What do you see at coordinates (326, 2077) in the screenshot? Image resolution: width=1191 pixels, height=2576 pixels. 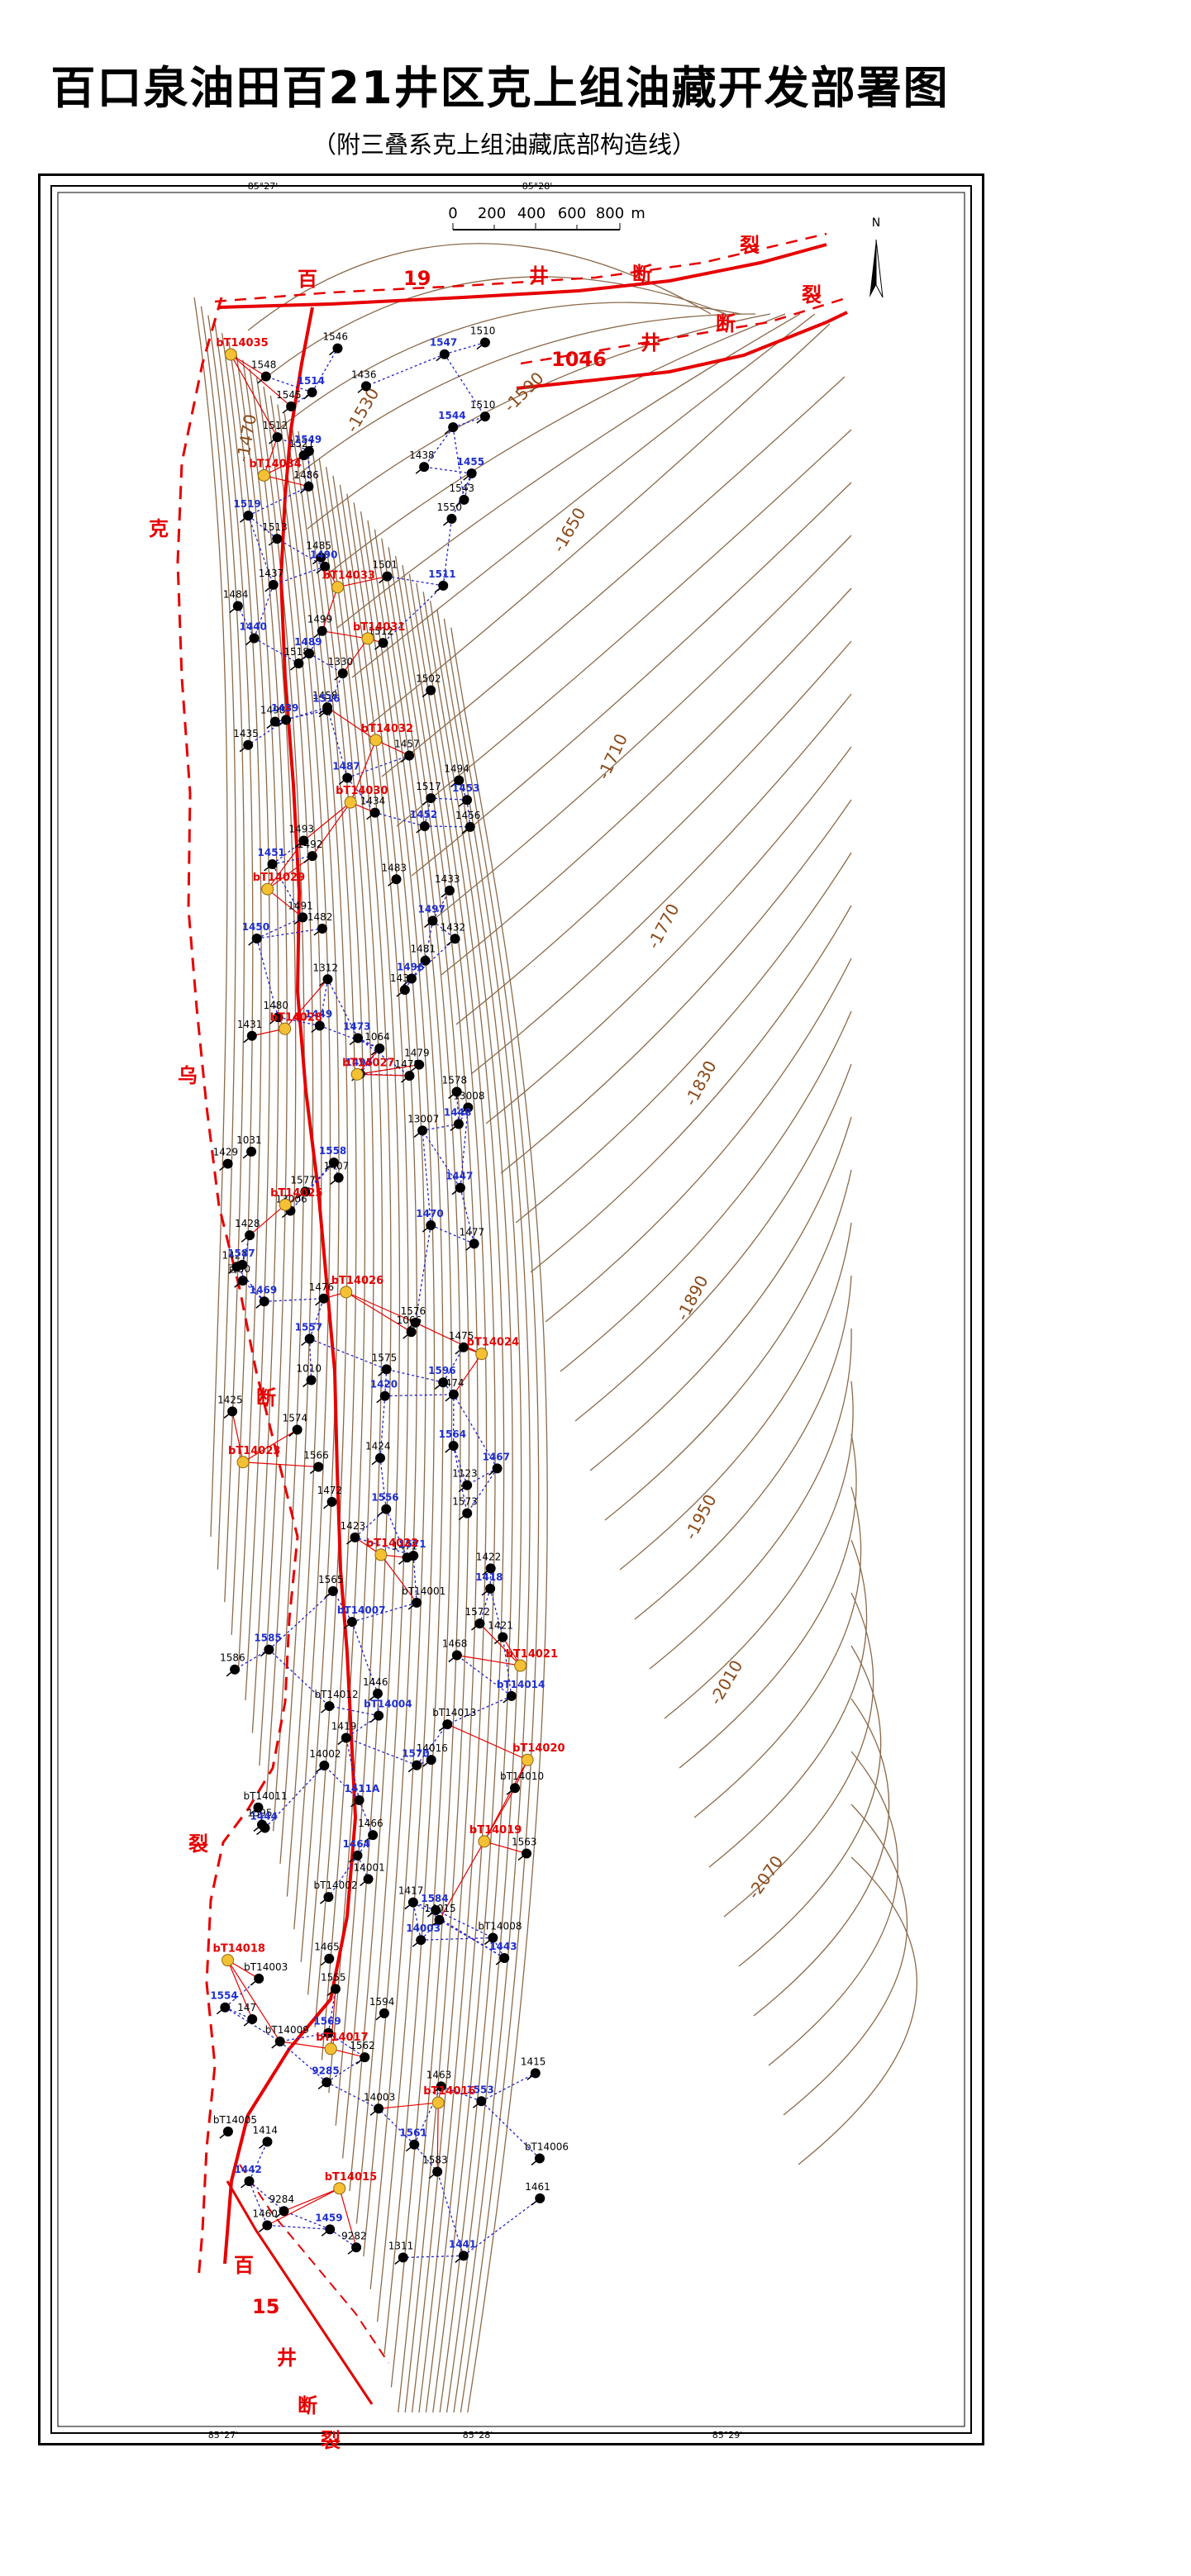 I see `well-blue: 9285` at bounding box center [326, 2077].